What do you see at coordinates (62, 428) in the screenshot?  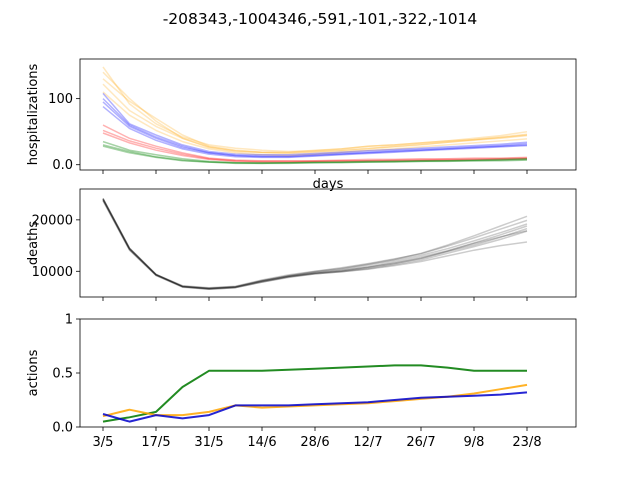 I see `y-tick-label-3-1: 0.0` at bounding box center [62, 428].